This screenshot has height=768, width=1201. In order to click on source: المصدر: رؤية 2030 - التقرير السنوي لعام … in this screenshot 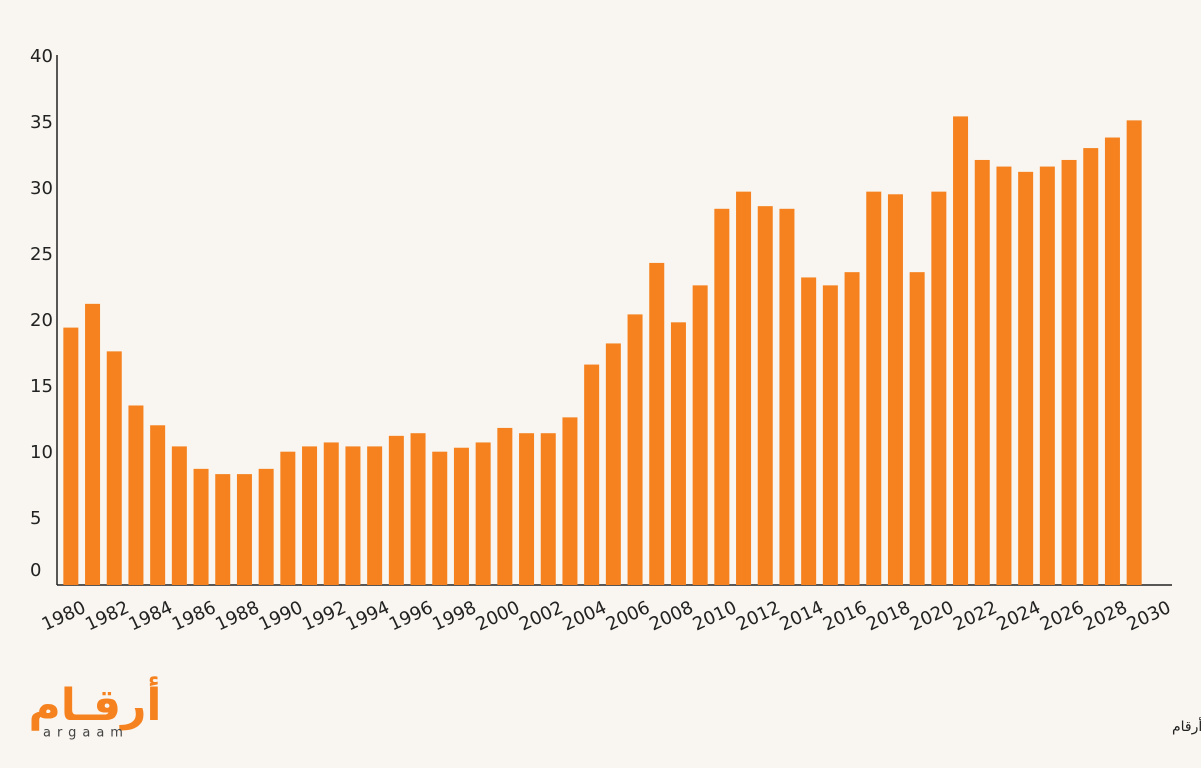, I will do `click(1186, 726)`.